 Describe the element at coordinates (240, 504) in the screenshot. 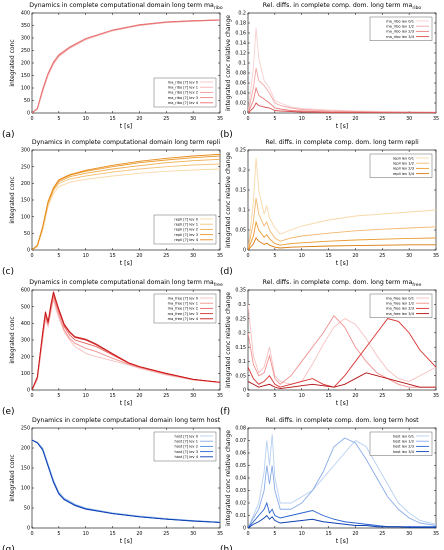

I see `y-tick-label: 0.02` at that location.